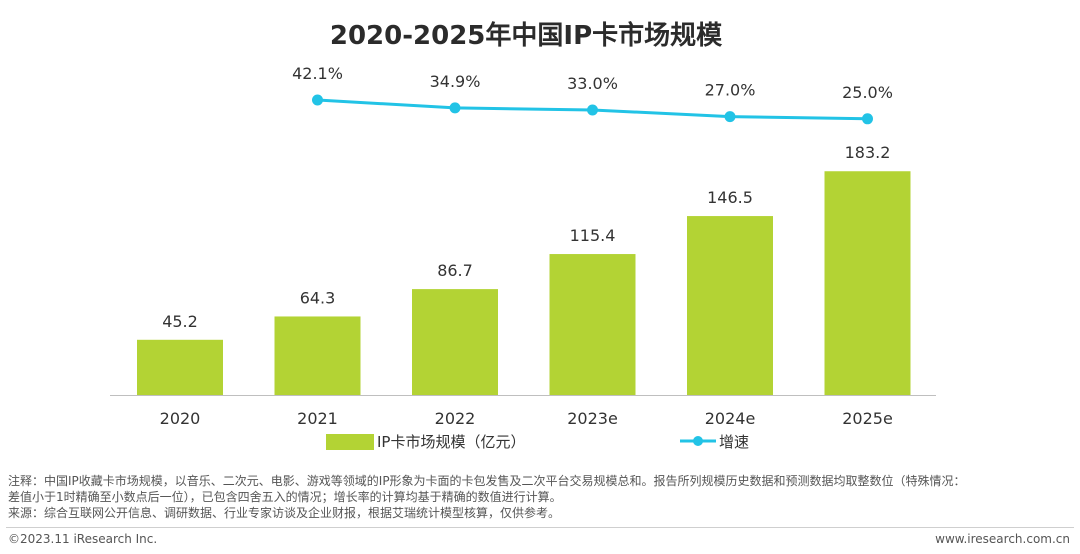 This screenshot has width=1080, height=554. Describe the element at coordinates (592, 324) in the screenshot. I see `bar-2023e` at that location.